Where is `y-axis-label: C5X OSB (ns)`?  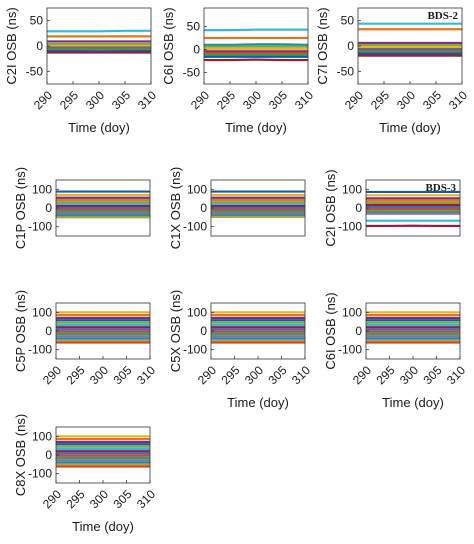
y-axis-label: C5X OSB (ns) is located at coordinates (175, 331).